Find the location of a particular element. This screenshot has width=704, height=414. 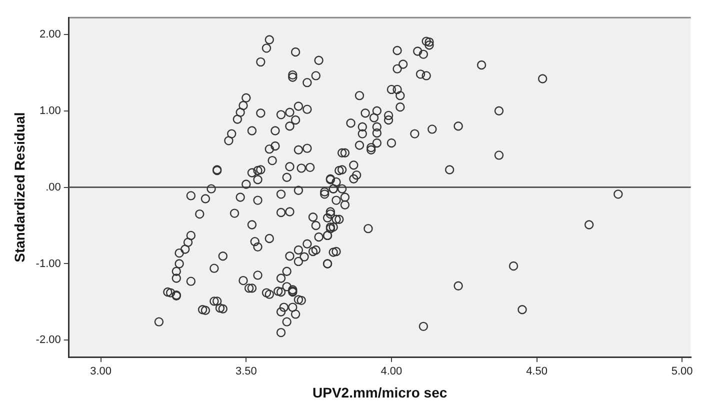

y-tick-label: -2.00 is located at coordinates (48, 340).